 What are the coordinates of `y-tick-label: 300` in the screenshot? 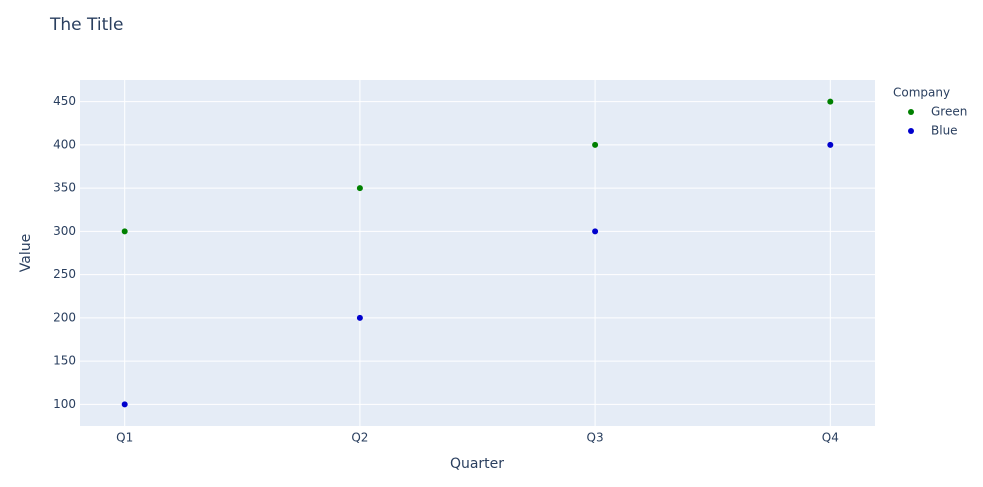 It's located at (64, 231).